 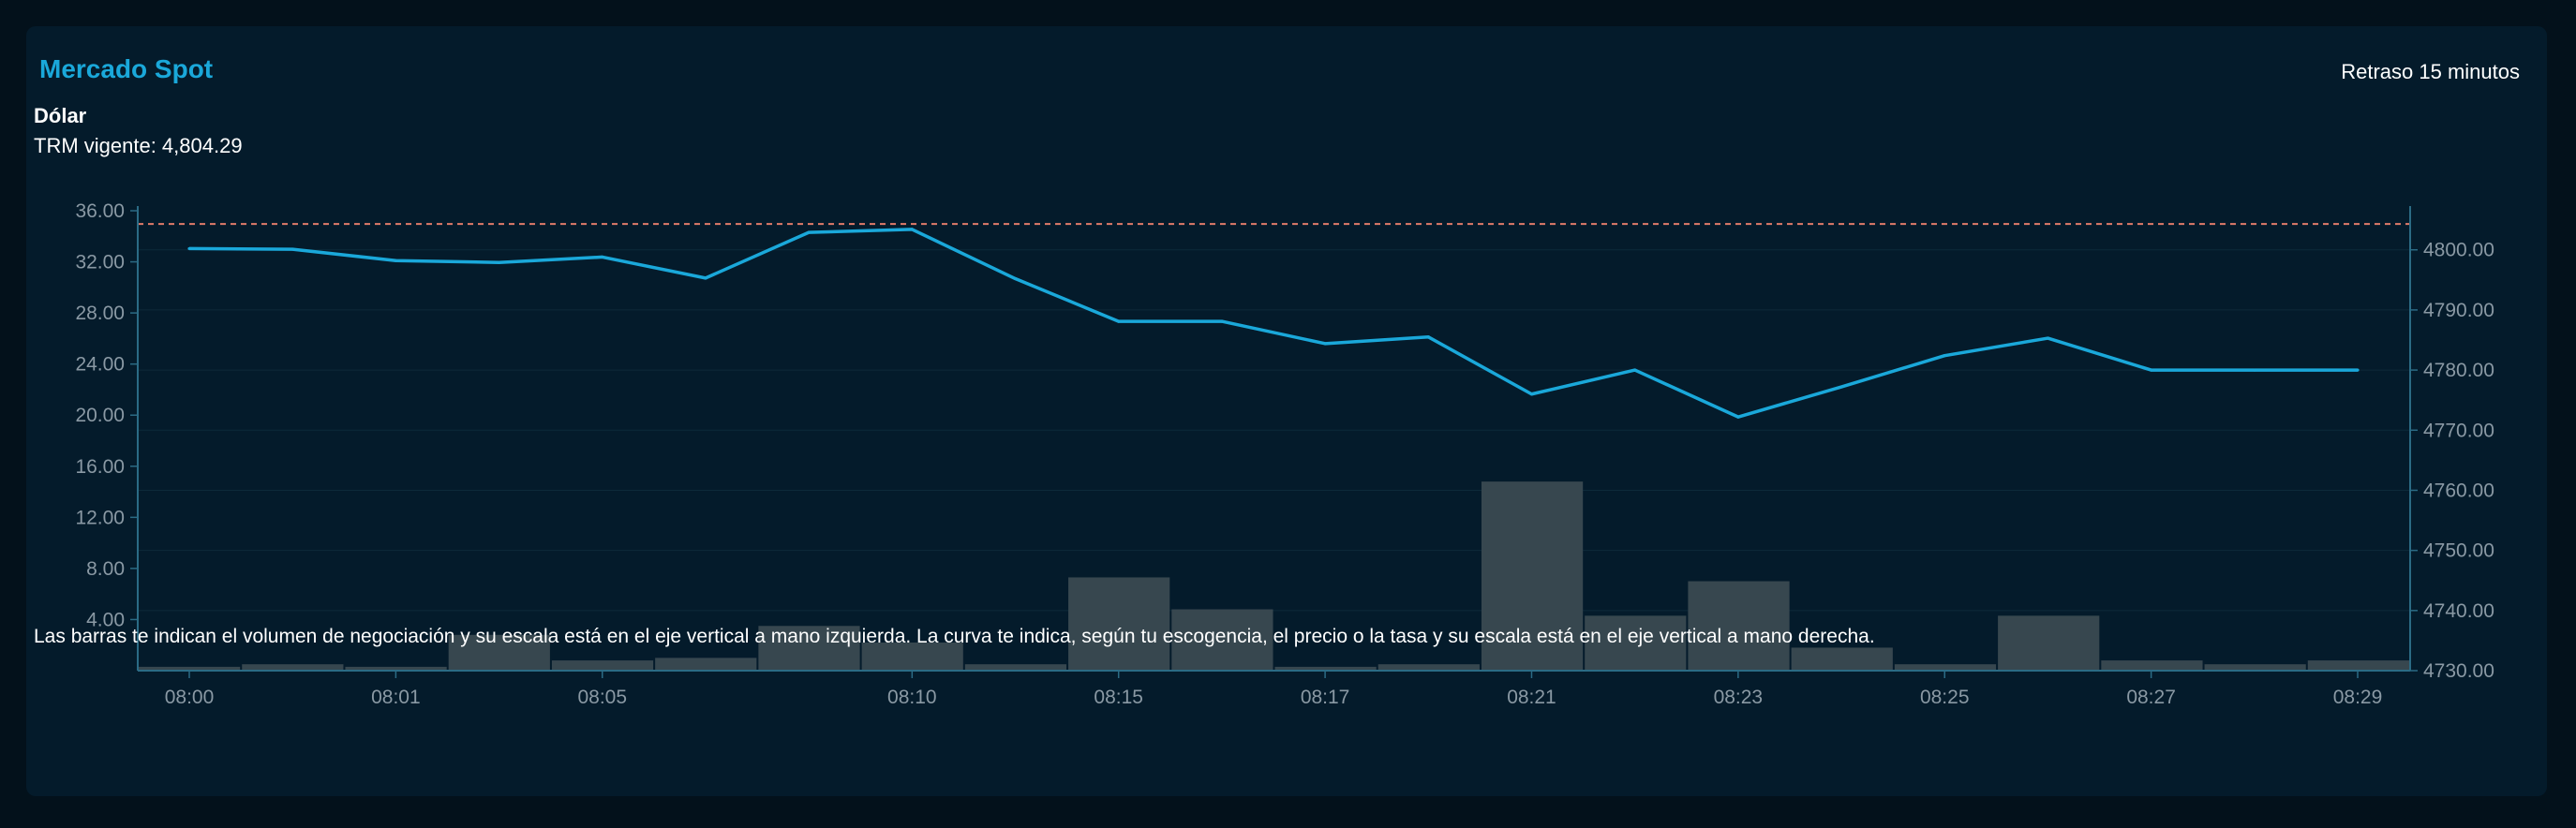 I want to click on x-tick-label-10: 08:29, so click(x=2358, y=698).